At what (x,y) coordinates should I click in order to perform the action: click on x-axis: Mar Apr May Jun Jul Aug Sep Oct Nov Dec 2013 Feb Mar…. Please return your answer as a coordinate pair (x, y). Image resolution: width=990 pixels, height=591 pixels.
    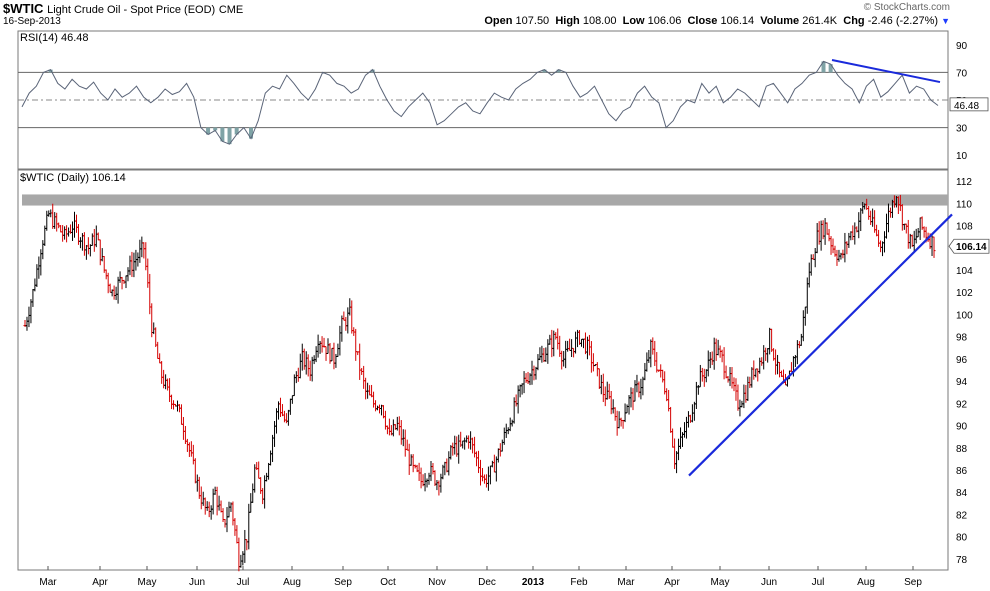
    Looking at the image, I should click on (480, 577).